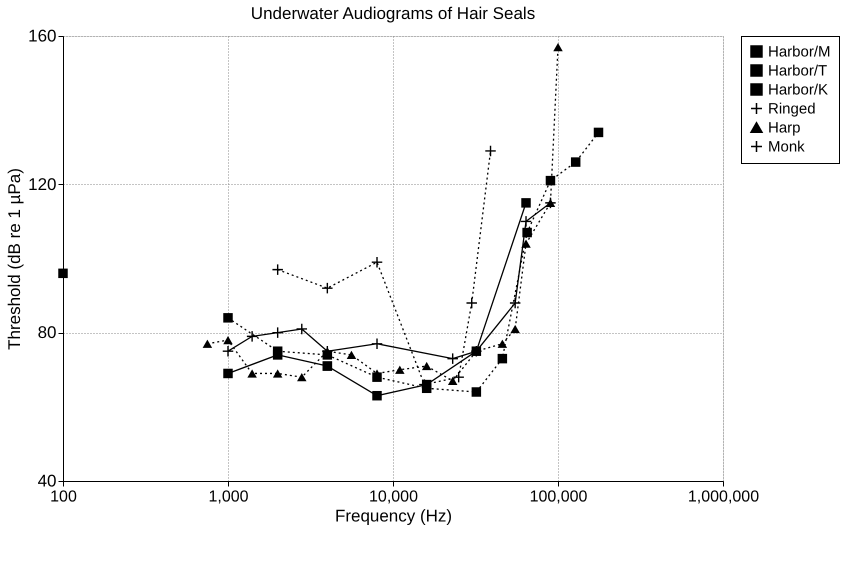 The width and height of the screenshot is (860, 569). Describe the element at coordinates (393, 13) in the screenshot. I see `chart-title: Underwater Audiograms of Hair Seals` at that location.